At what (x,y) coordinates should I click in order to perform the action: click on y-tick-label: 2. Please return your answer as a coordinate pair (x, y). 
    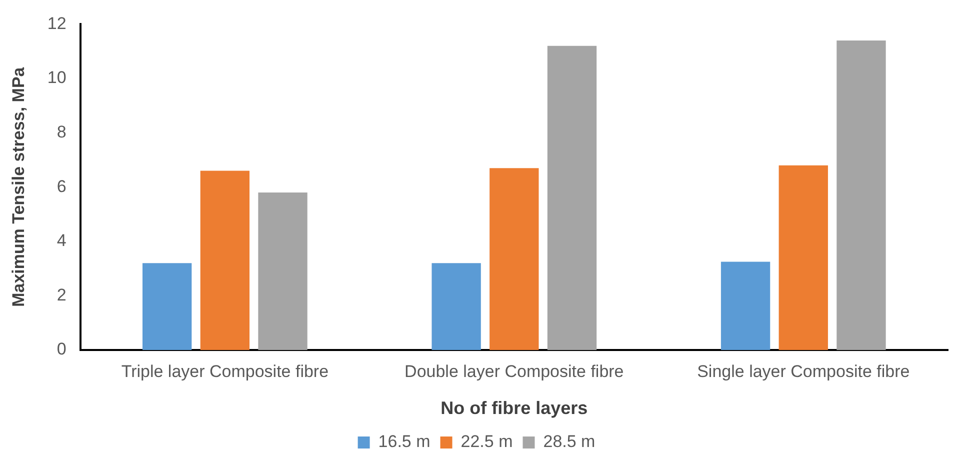
    Looking at the image, I should click on (61, 294).